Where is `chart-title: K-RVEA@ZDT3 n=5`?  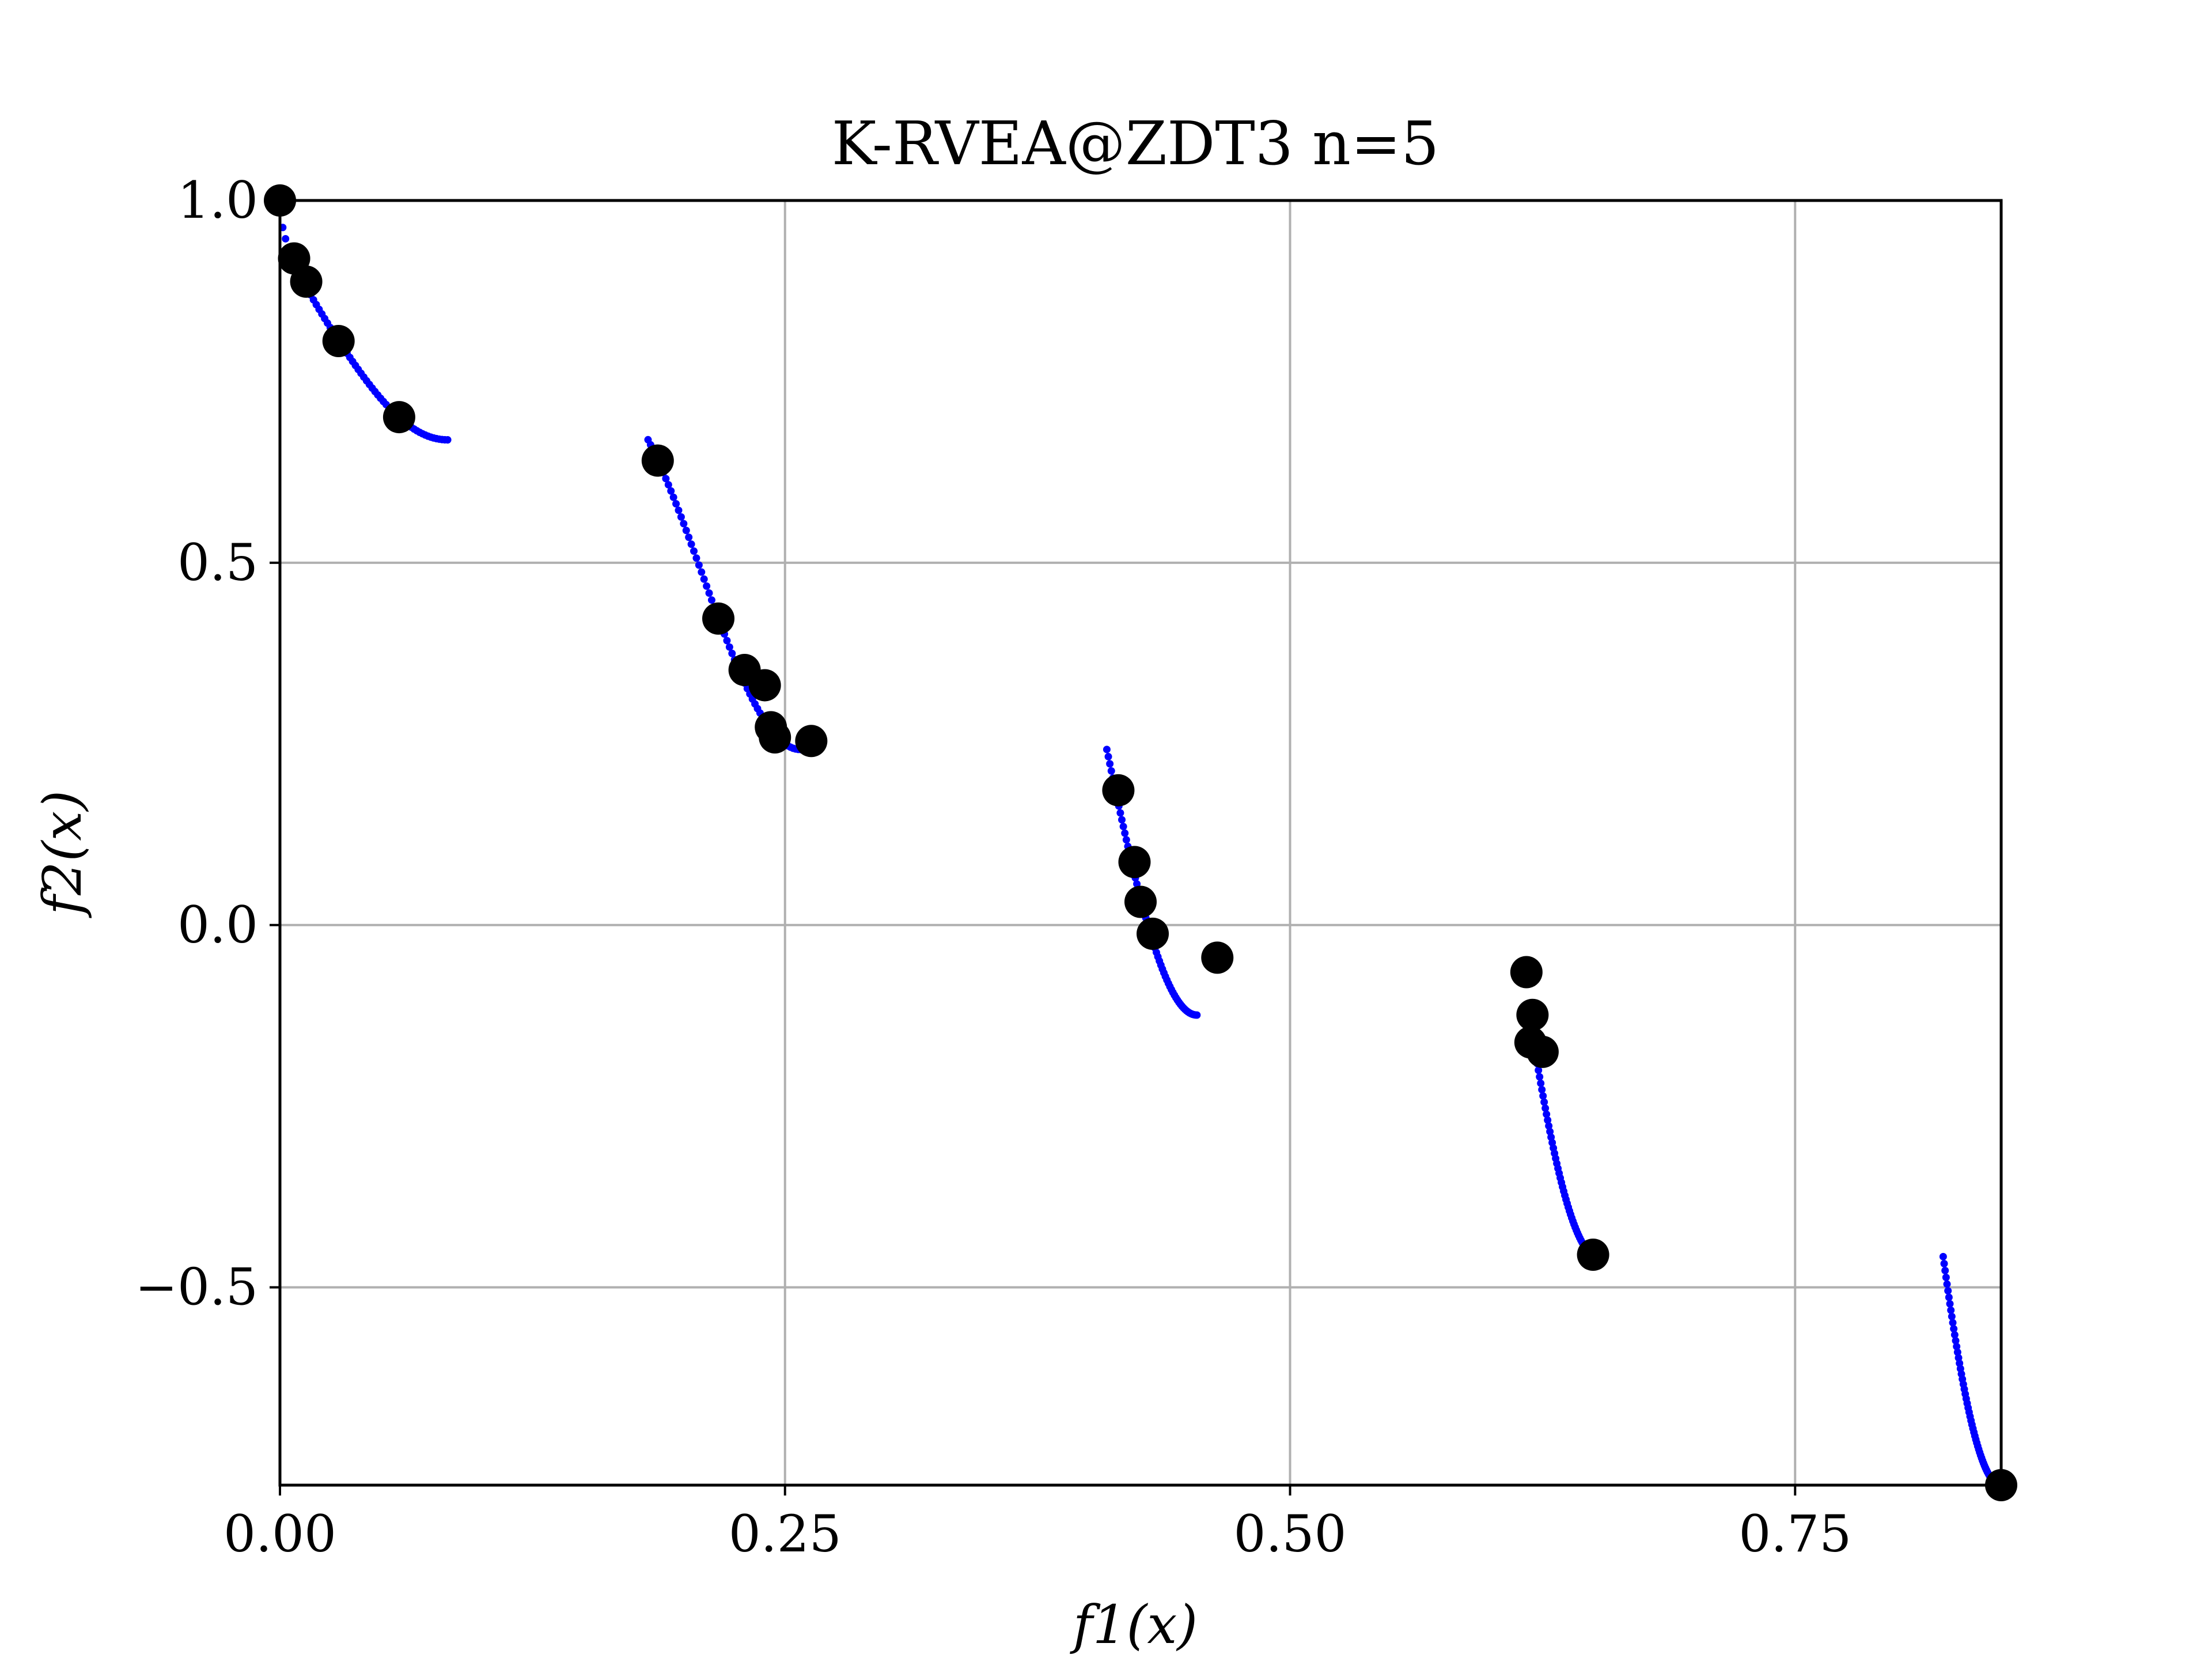 chart-title: K-RVEA@ZDT3 n=5 is located at coordinates (1136, 143).